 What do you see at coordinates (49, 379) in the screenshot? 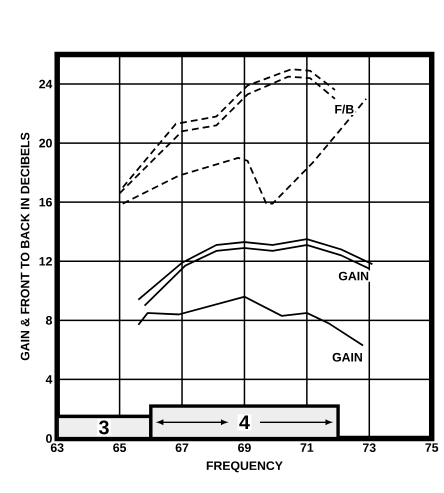
I see `y-tick-label: 4` at bounding box center [49, 379].